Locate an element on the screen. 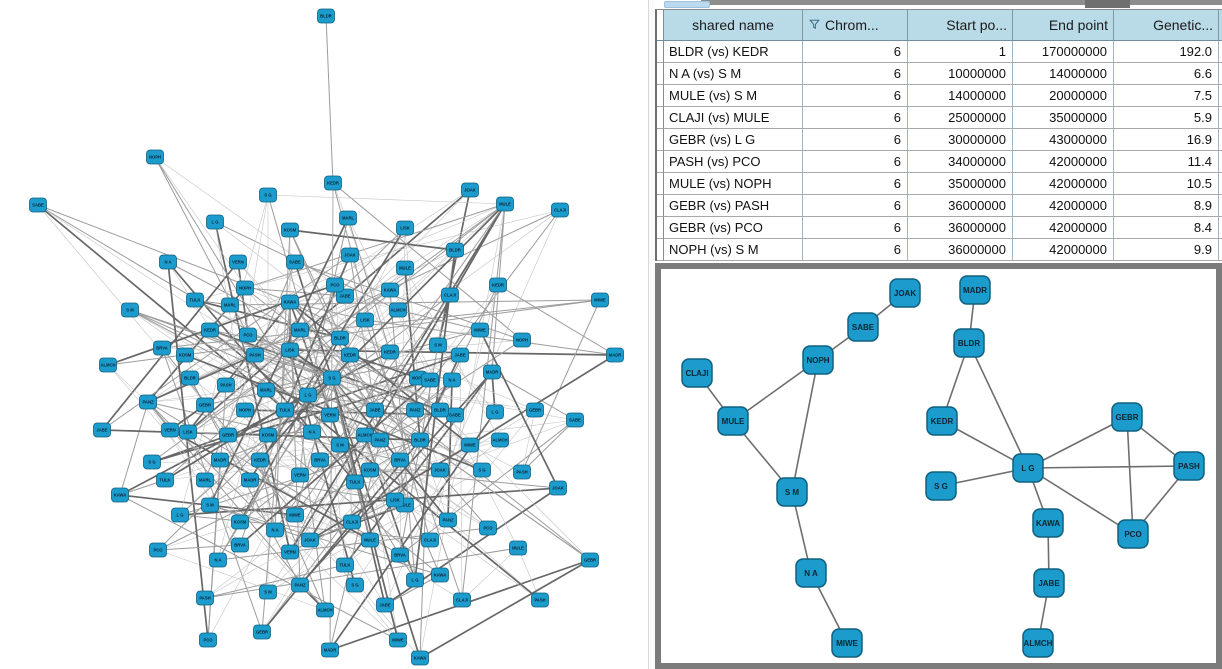 The image size is (1222, 669). table-cell: GEBR (vs) PCO is located at coordinates (733, 228).